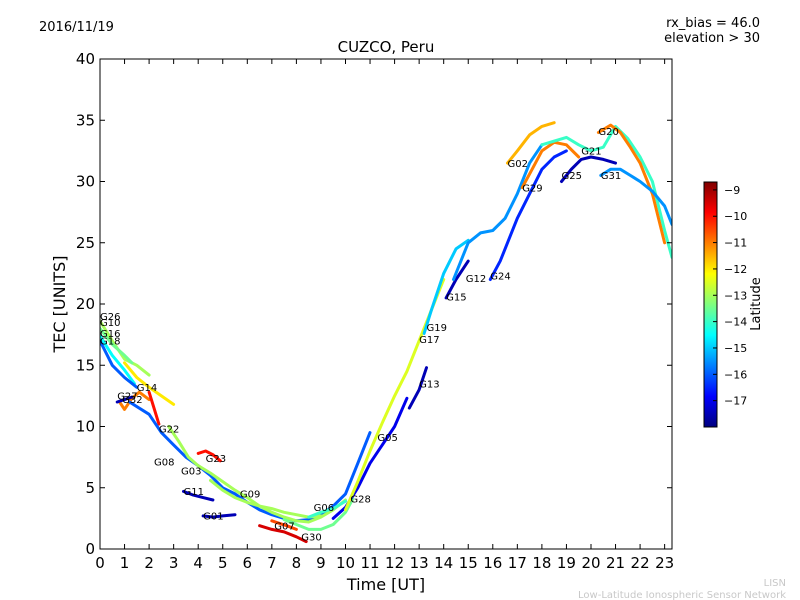 This screenshot has width=800, height=600. I want to click on x-tick-label: 10, so click(345, 563).